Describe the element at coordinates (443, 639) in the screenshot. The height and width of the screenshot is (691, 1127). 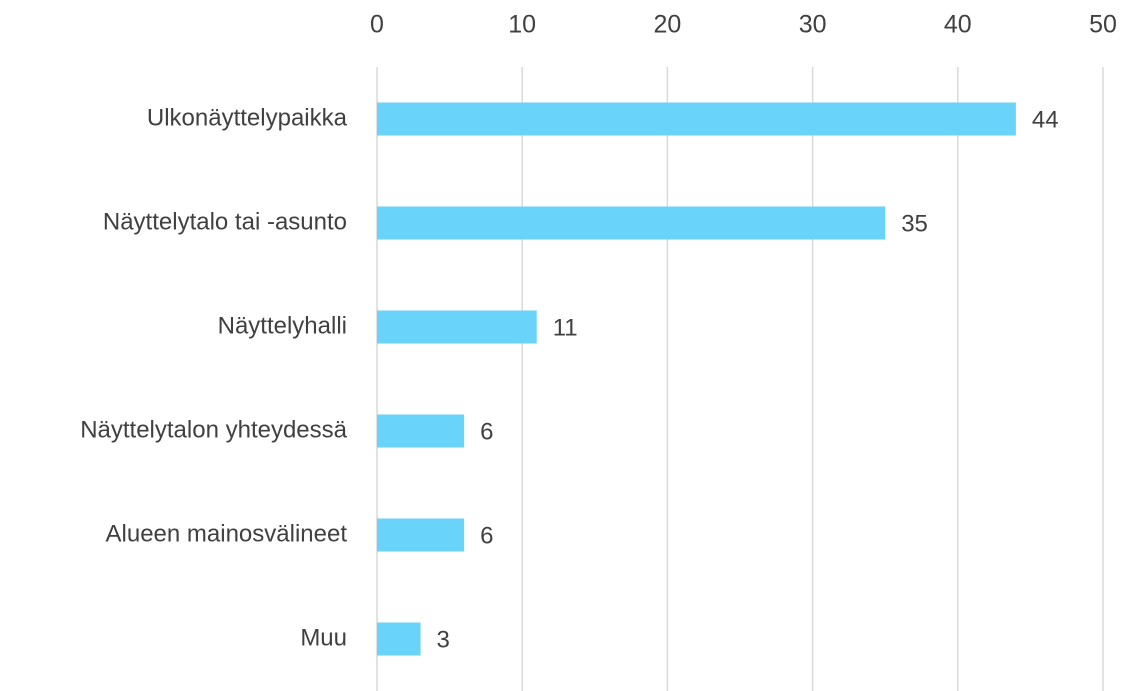
I see `data-label: 3` at that location.